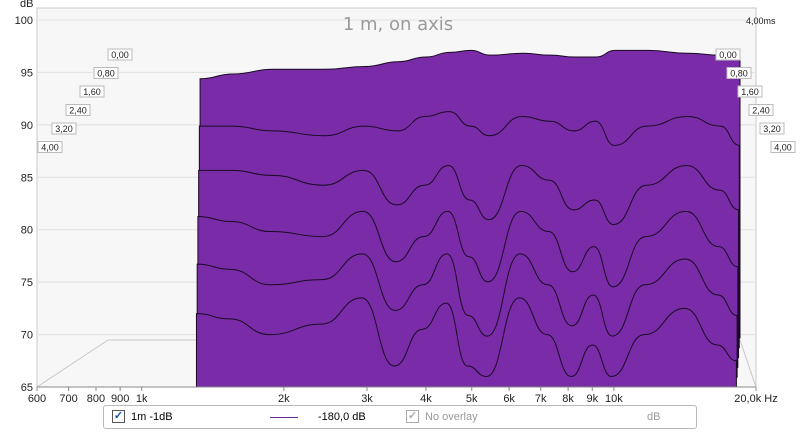  What do you see at coordinates (466, 342) in the screenshot?
I see `waterfall-slice` at bounding box center [466, 342].